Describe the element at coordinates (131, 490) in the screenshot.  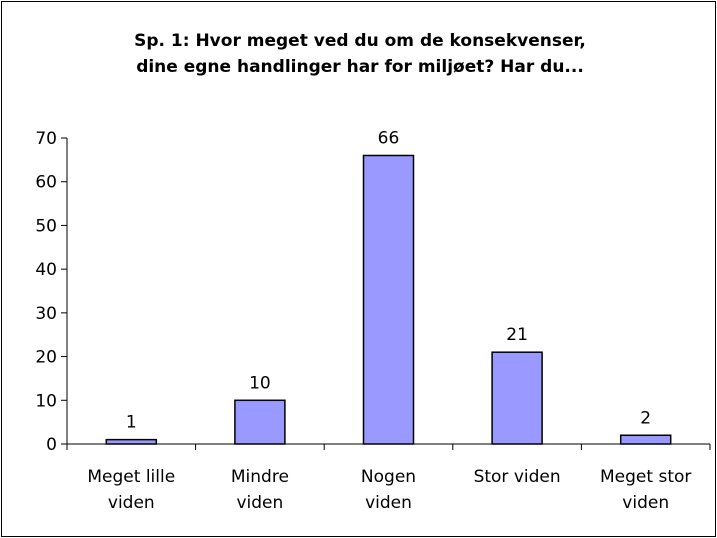
I see `x-tick-label: Meget lille viden` at that location.